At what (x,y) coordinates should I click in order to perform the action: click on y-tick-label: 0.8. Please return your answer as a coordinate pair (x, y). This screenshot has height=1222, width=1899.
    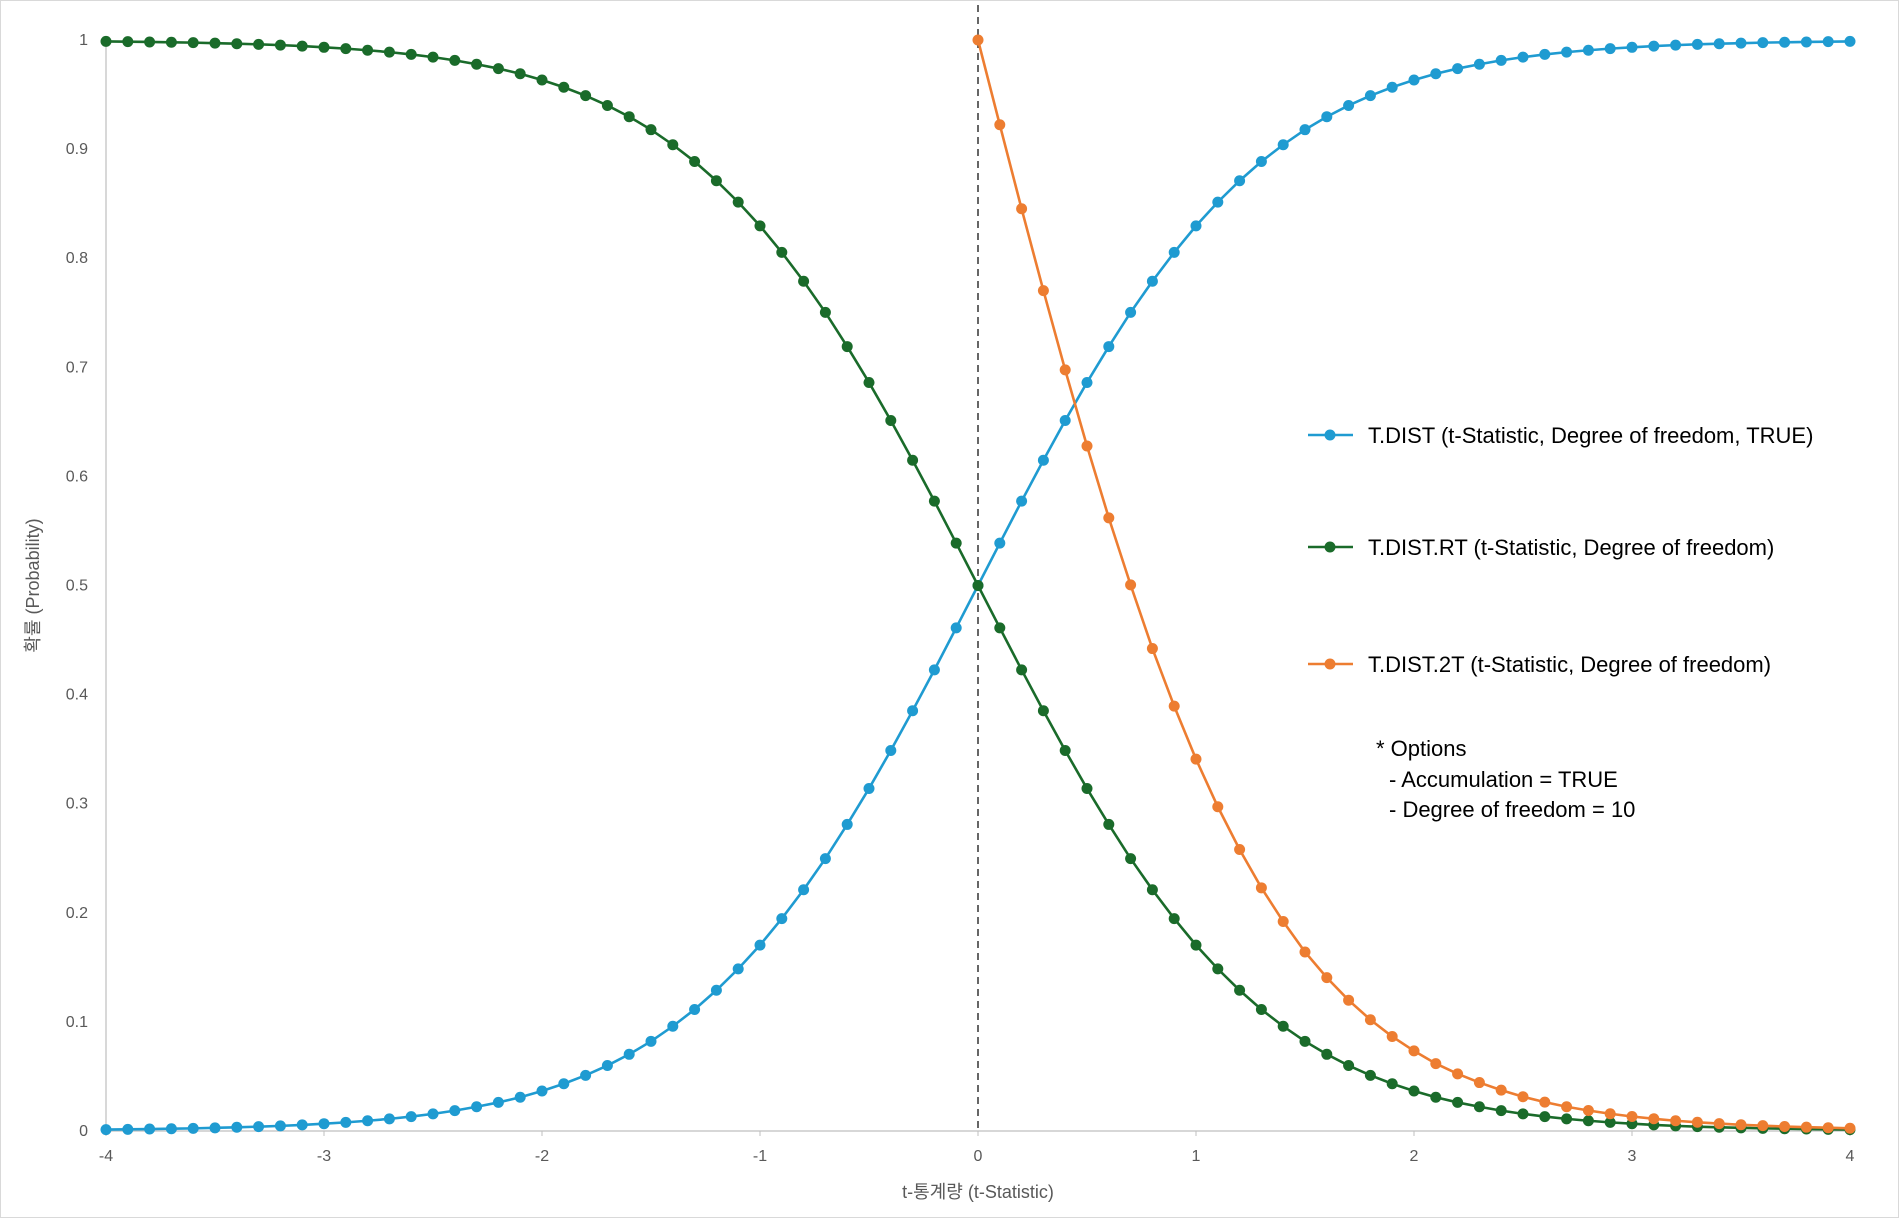
    Looking at the image, I should click on (77, 258).